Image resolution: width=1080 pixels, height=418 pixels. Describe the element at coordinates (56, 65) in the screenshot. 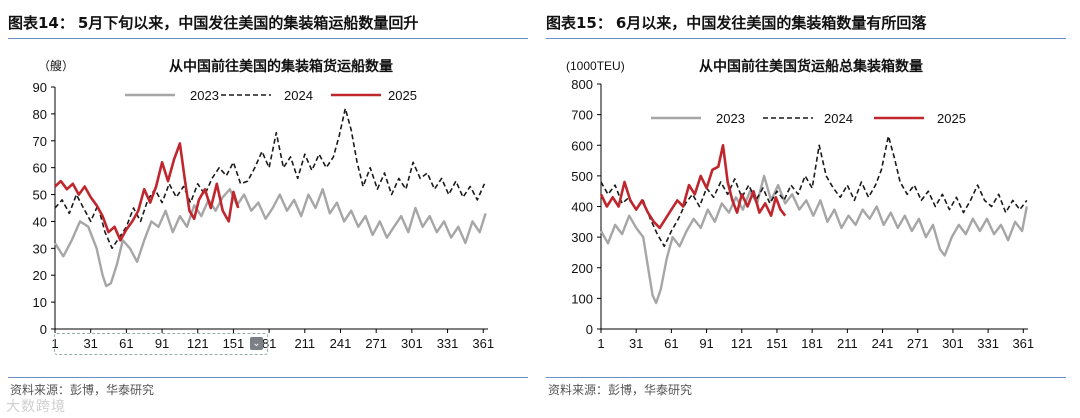

I see `y-axis-unit-label: （艘）` at that location.